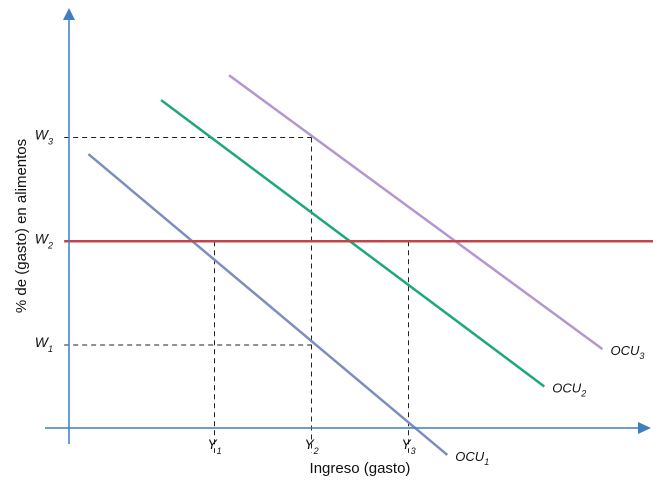  I want to click on y-axis-title: % de (gasto) en alimentos, so click(21, 226).